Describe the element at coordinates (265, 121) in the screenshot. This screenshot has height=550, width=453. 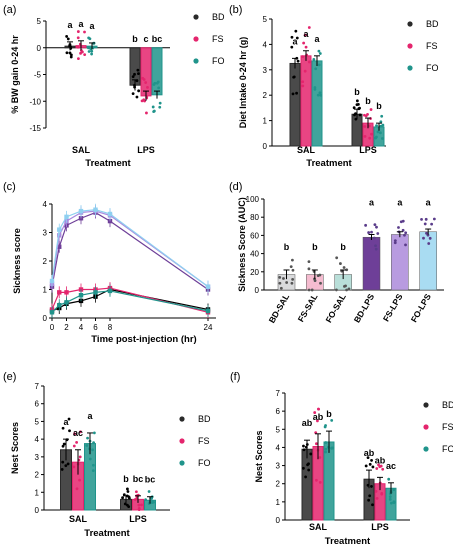
I see `panel-b-y-tick-label: 1` at that location.